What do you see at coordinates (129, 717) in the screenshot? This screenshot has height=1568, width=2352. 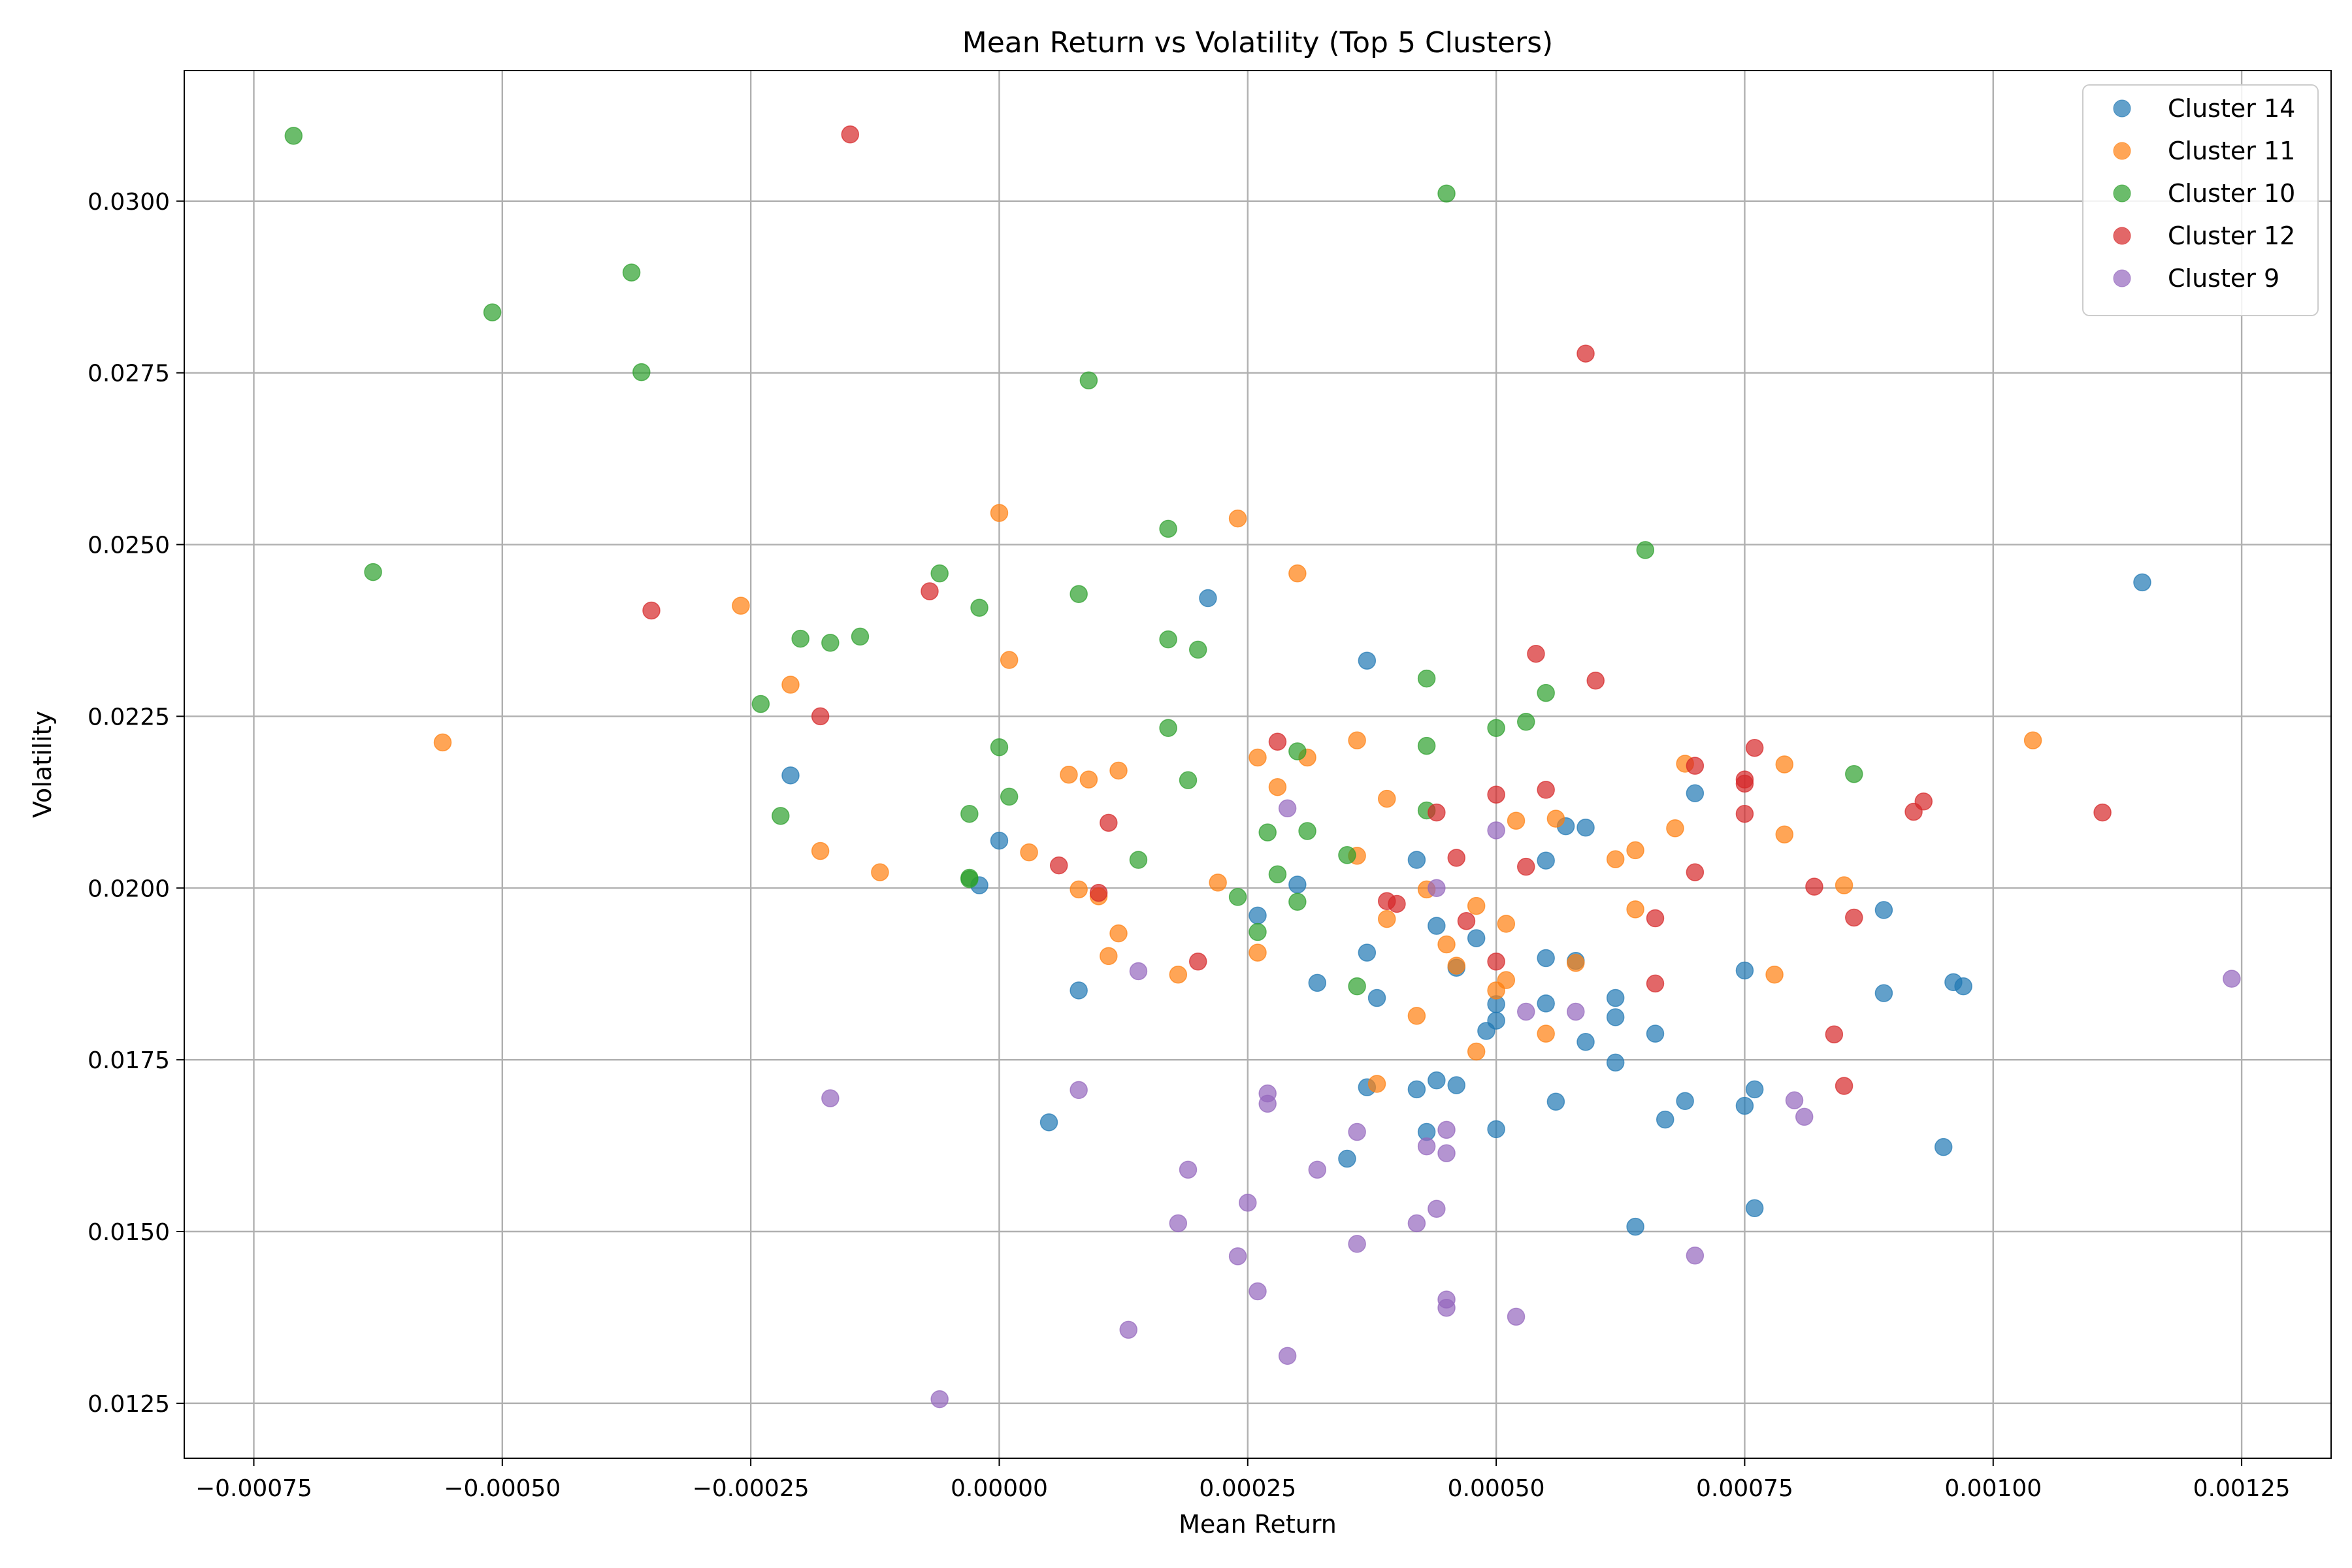 I see `y-tick-label: 0.0225` at bounding box center [129, 717].